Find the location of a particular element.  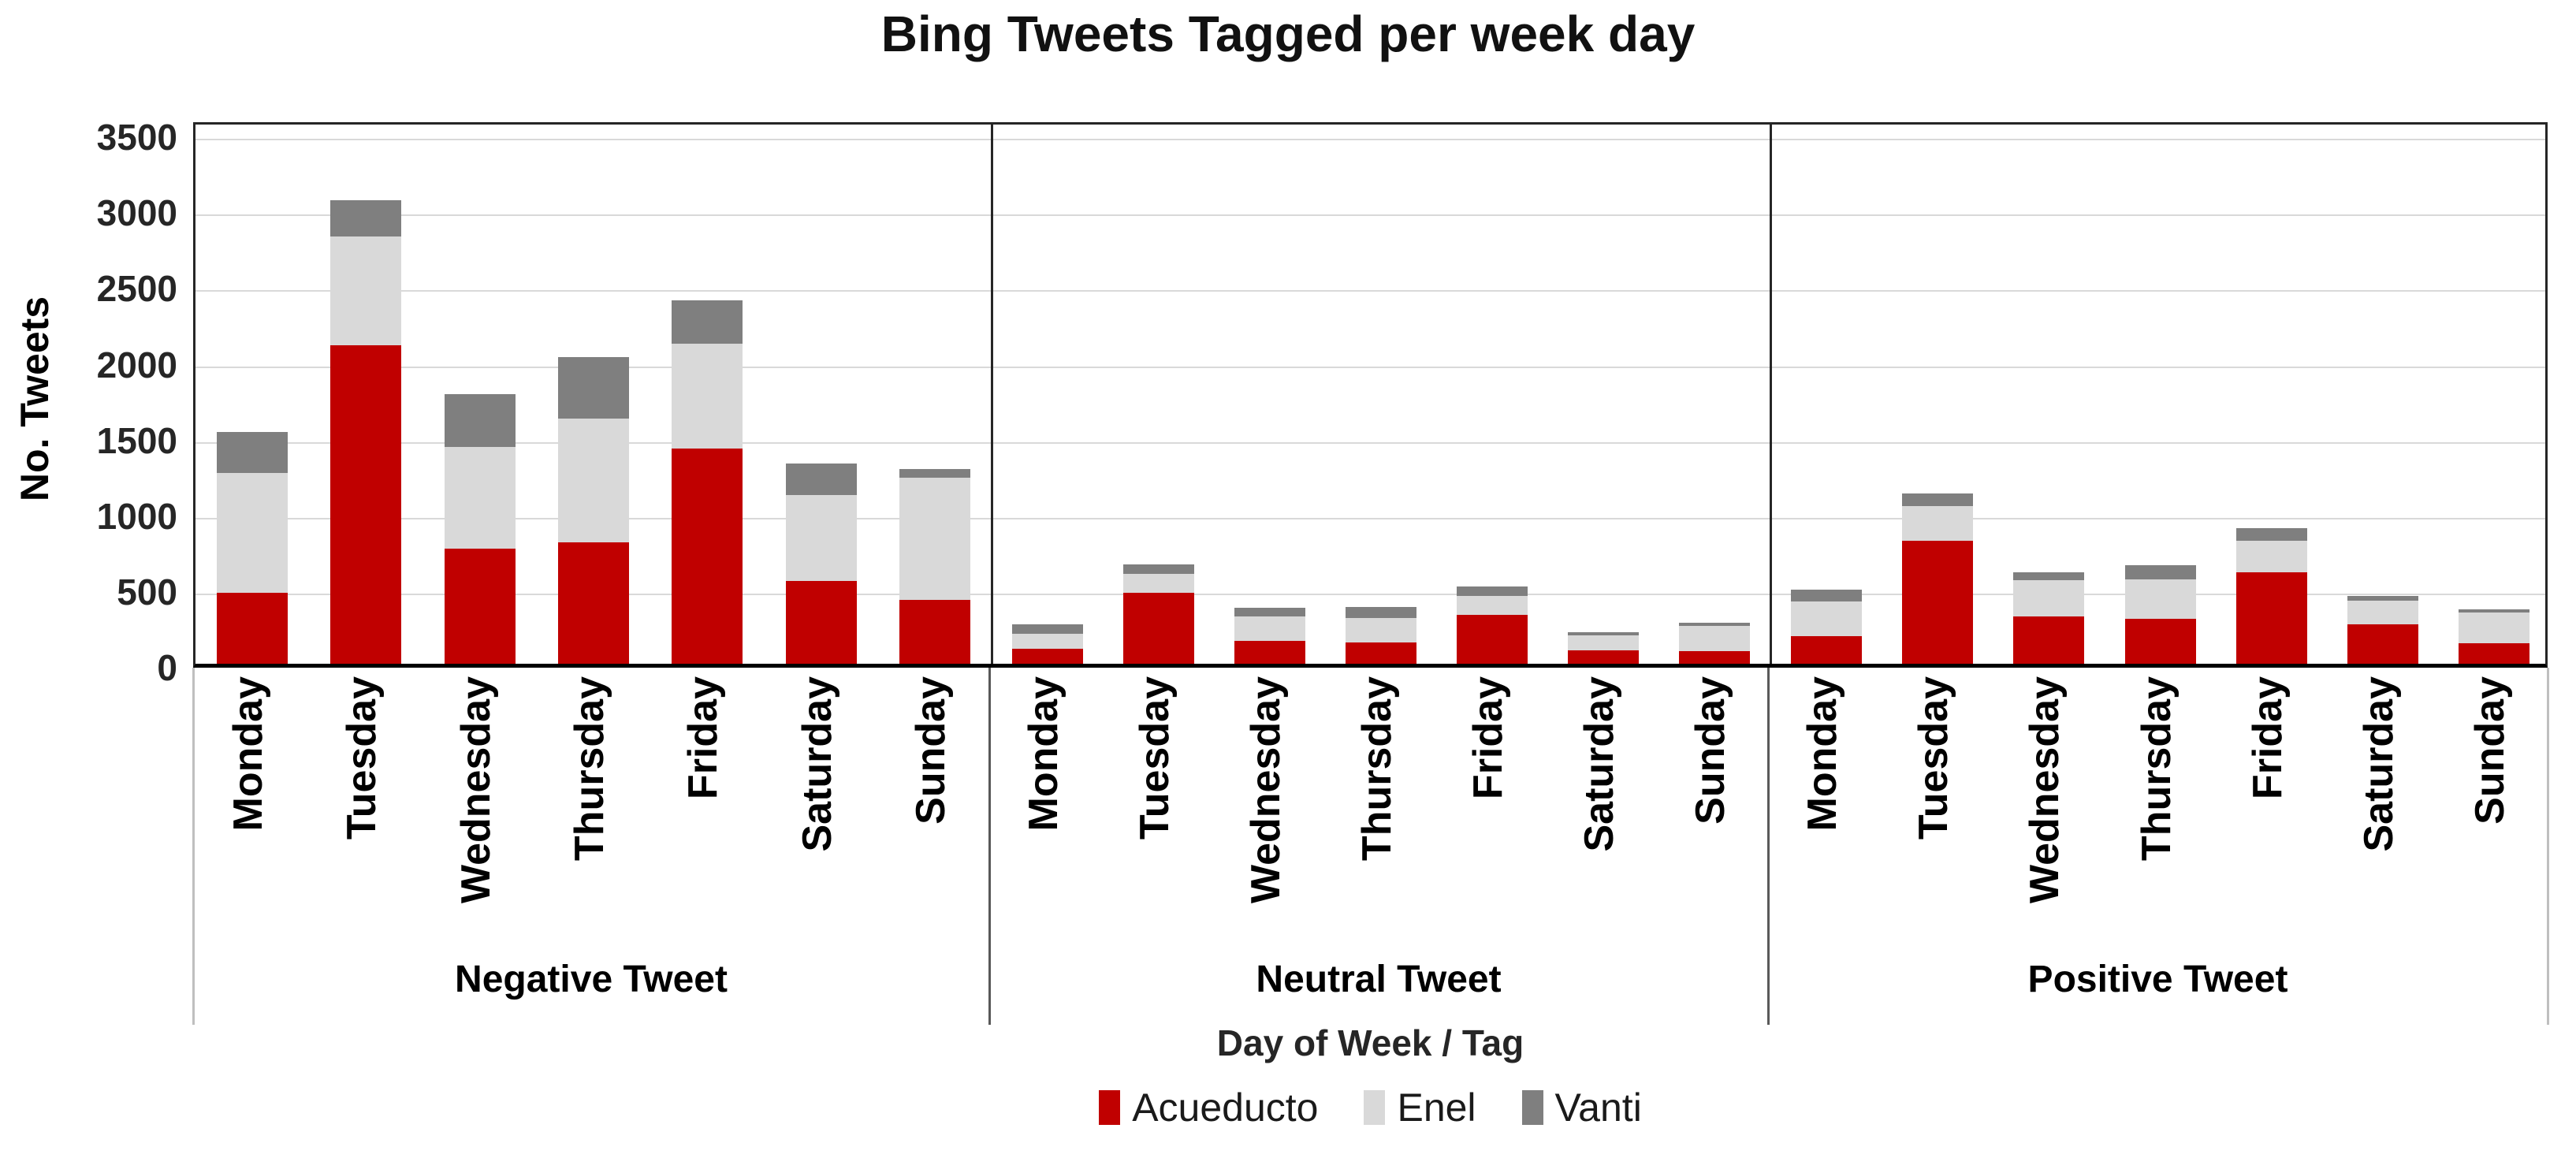

y-tick-label: 1500 is located at coordinates (136, 440).